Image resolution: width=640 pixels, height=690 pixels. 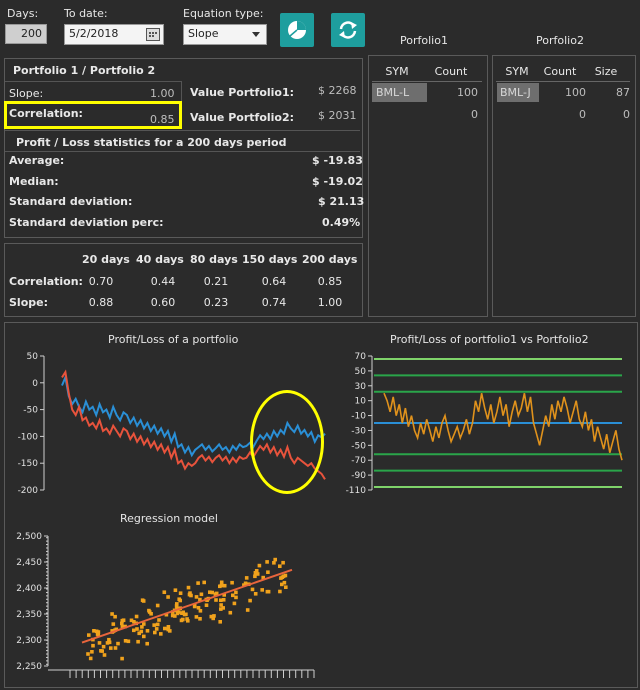 I want to click on portfolio2-sym: BML-J, so click(x=515, y=92).